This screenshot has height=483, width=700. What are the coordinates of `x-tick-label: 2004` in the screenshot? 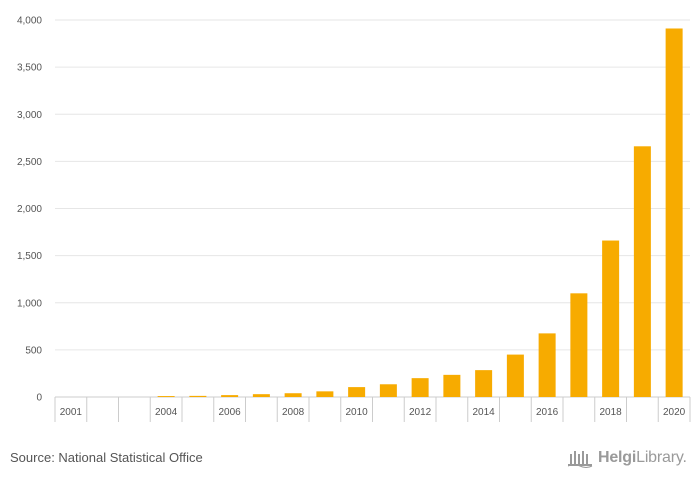 It's located at (166, 412).